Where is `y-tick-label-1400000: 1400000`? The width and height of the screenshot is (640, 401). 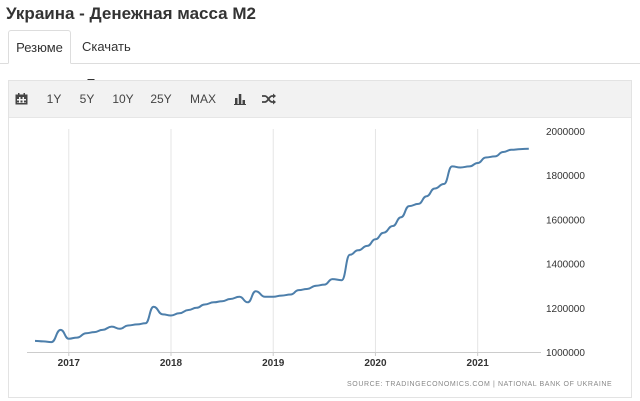
y-tick-label-1400000: 1400000 is located at coordinates (565, 265).